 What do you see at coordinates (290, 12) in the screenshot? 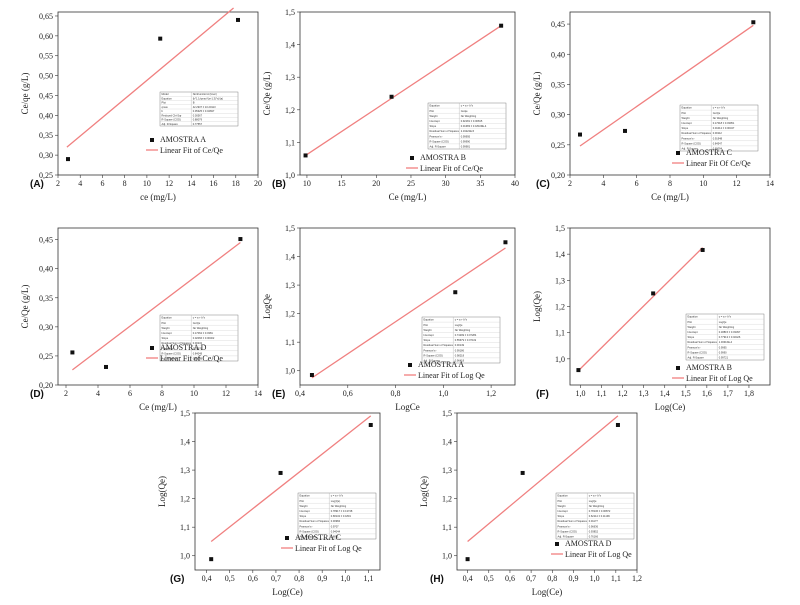
I see `y-tick-label: 1,5` at bounding box center [290, 12].